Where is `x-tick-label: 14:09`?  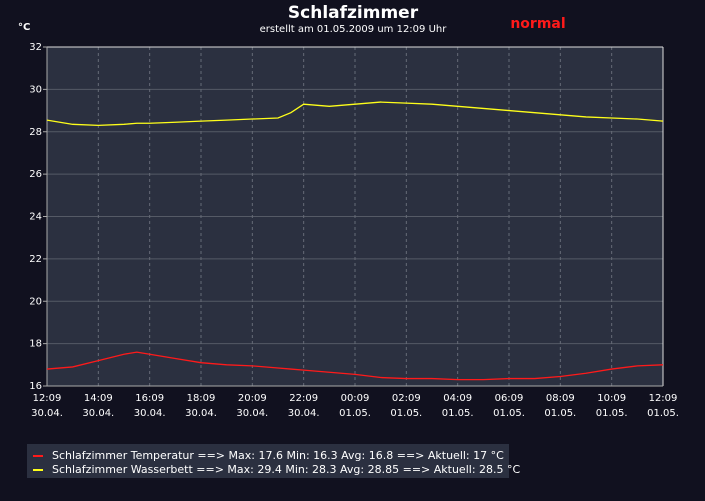
x-tick-label: 14:09 is located at coordinates (98, 398).